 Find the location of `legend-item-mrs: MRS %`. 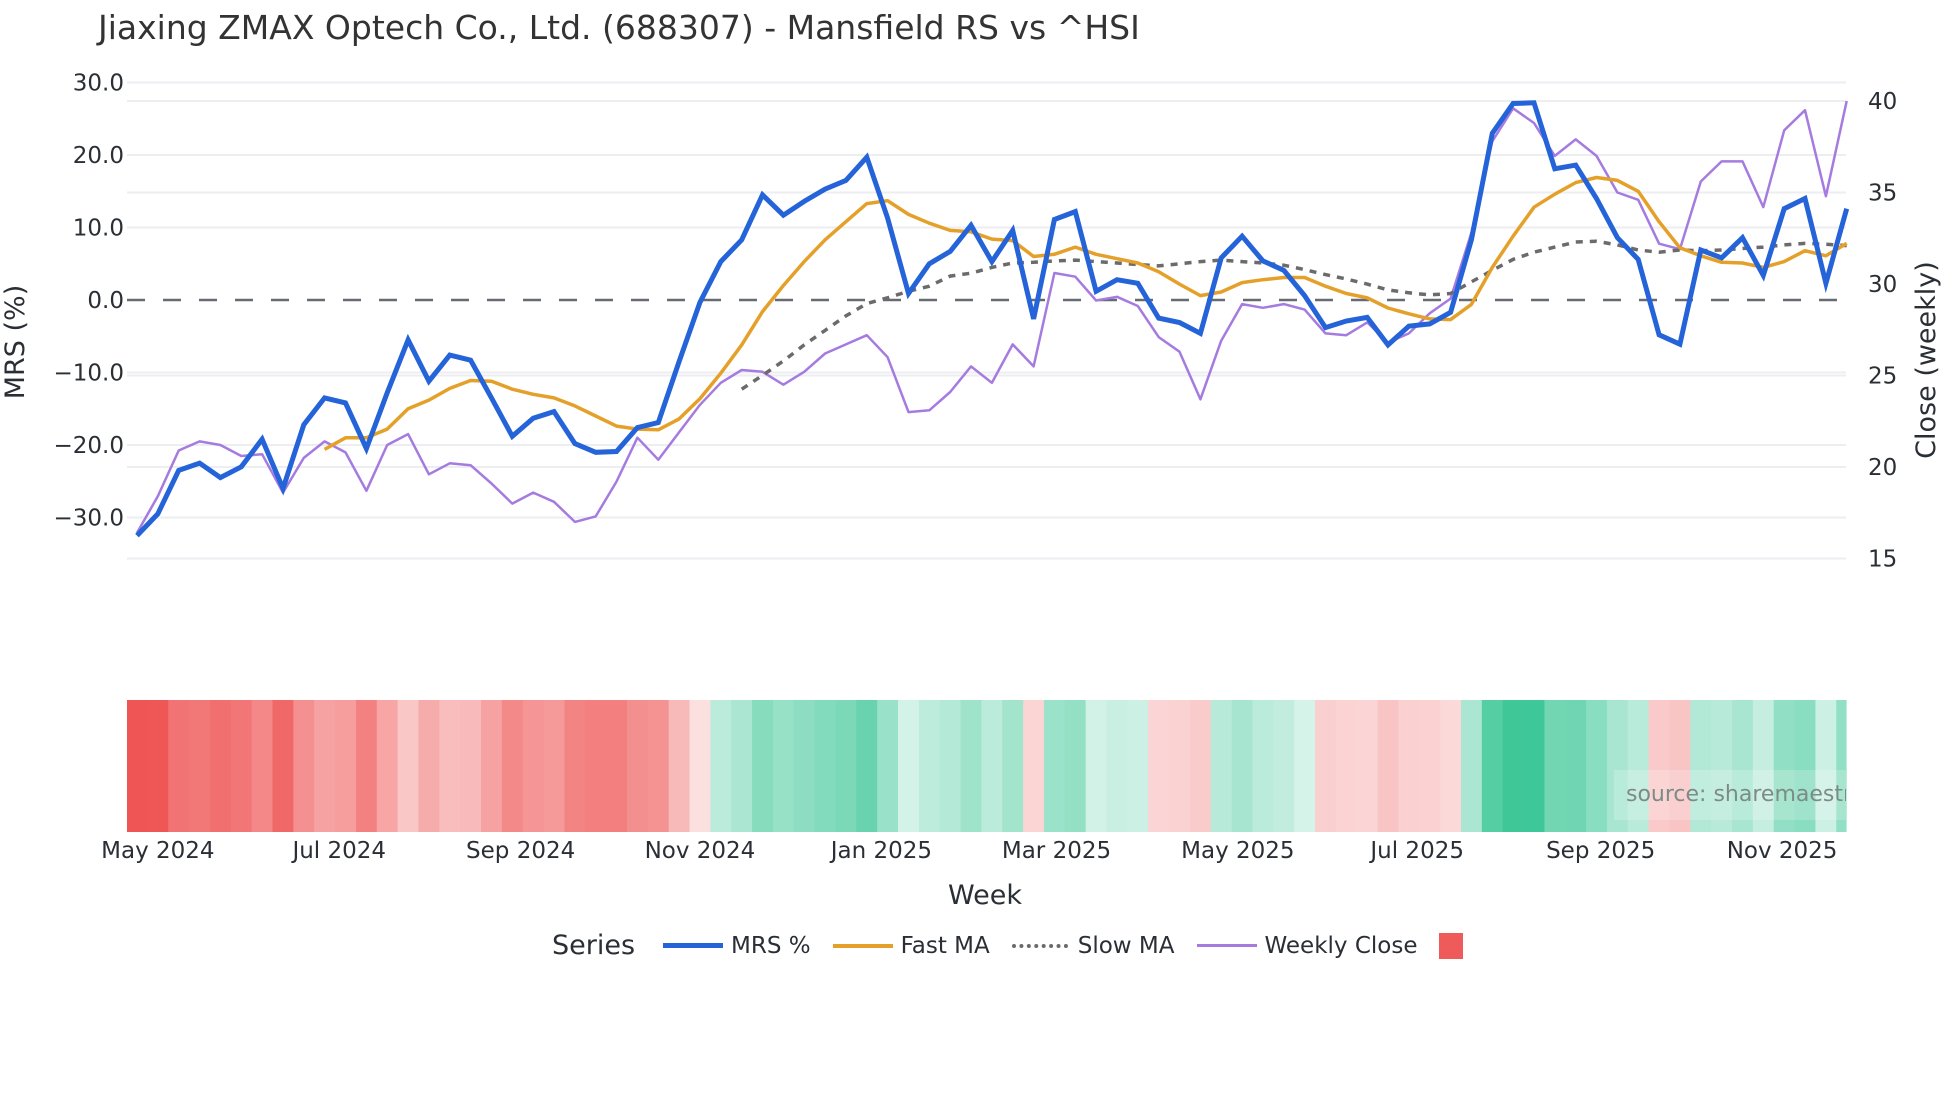

legend-item-mrs: MRS % is located at coordinates (737, 946).